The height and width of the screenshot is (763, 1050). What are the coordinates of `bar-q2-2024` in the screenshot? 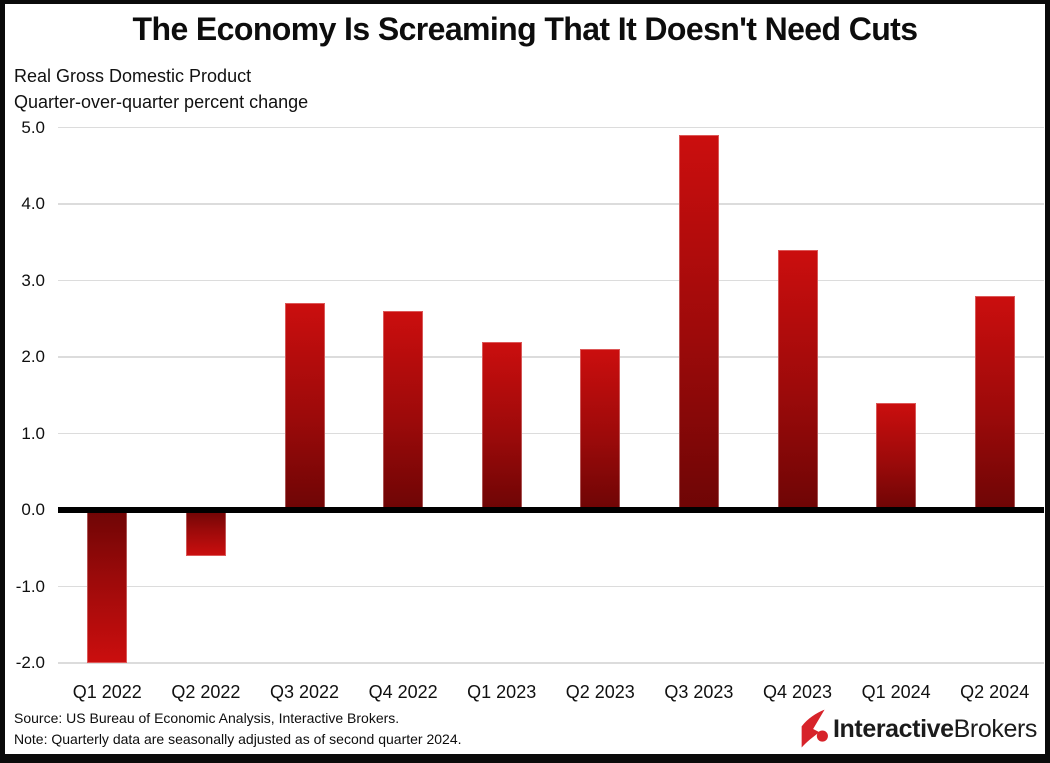 It's located at (994, 402).